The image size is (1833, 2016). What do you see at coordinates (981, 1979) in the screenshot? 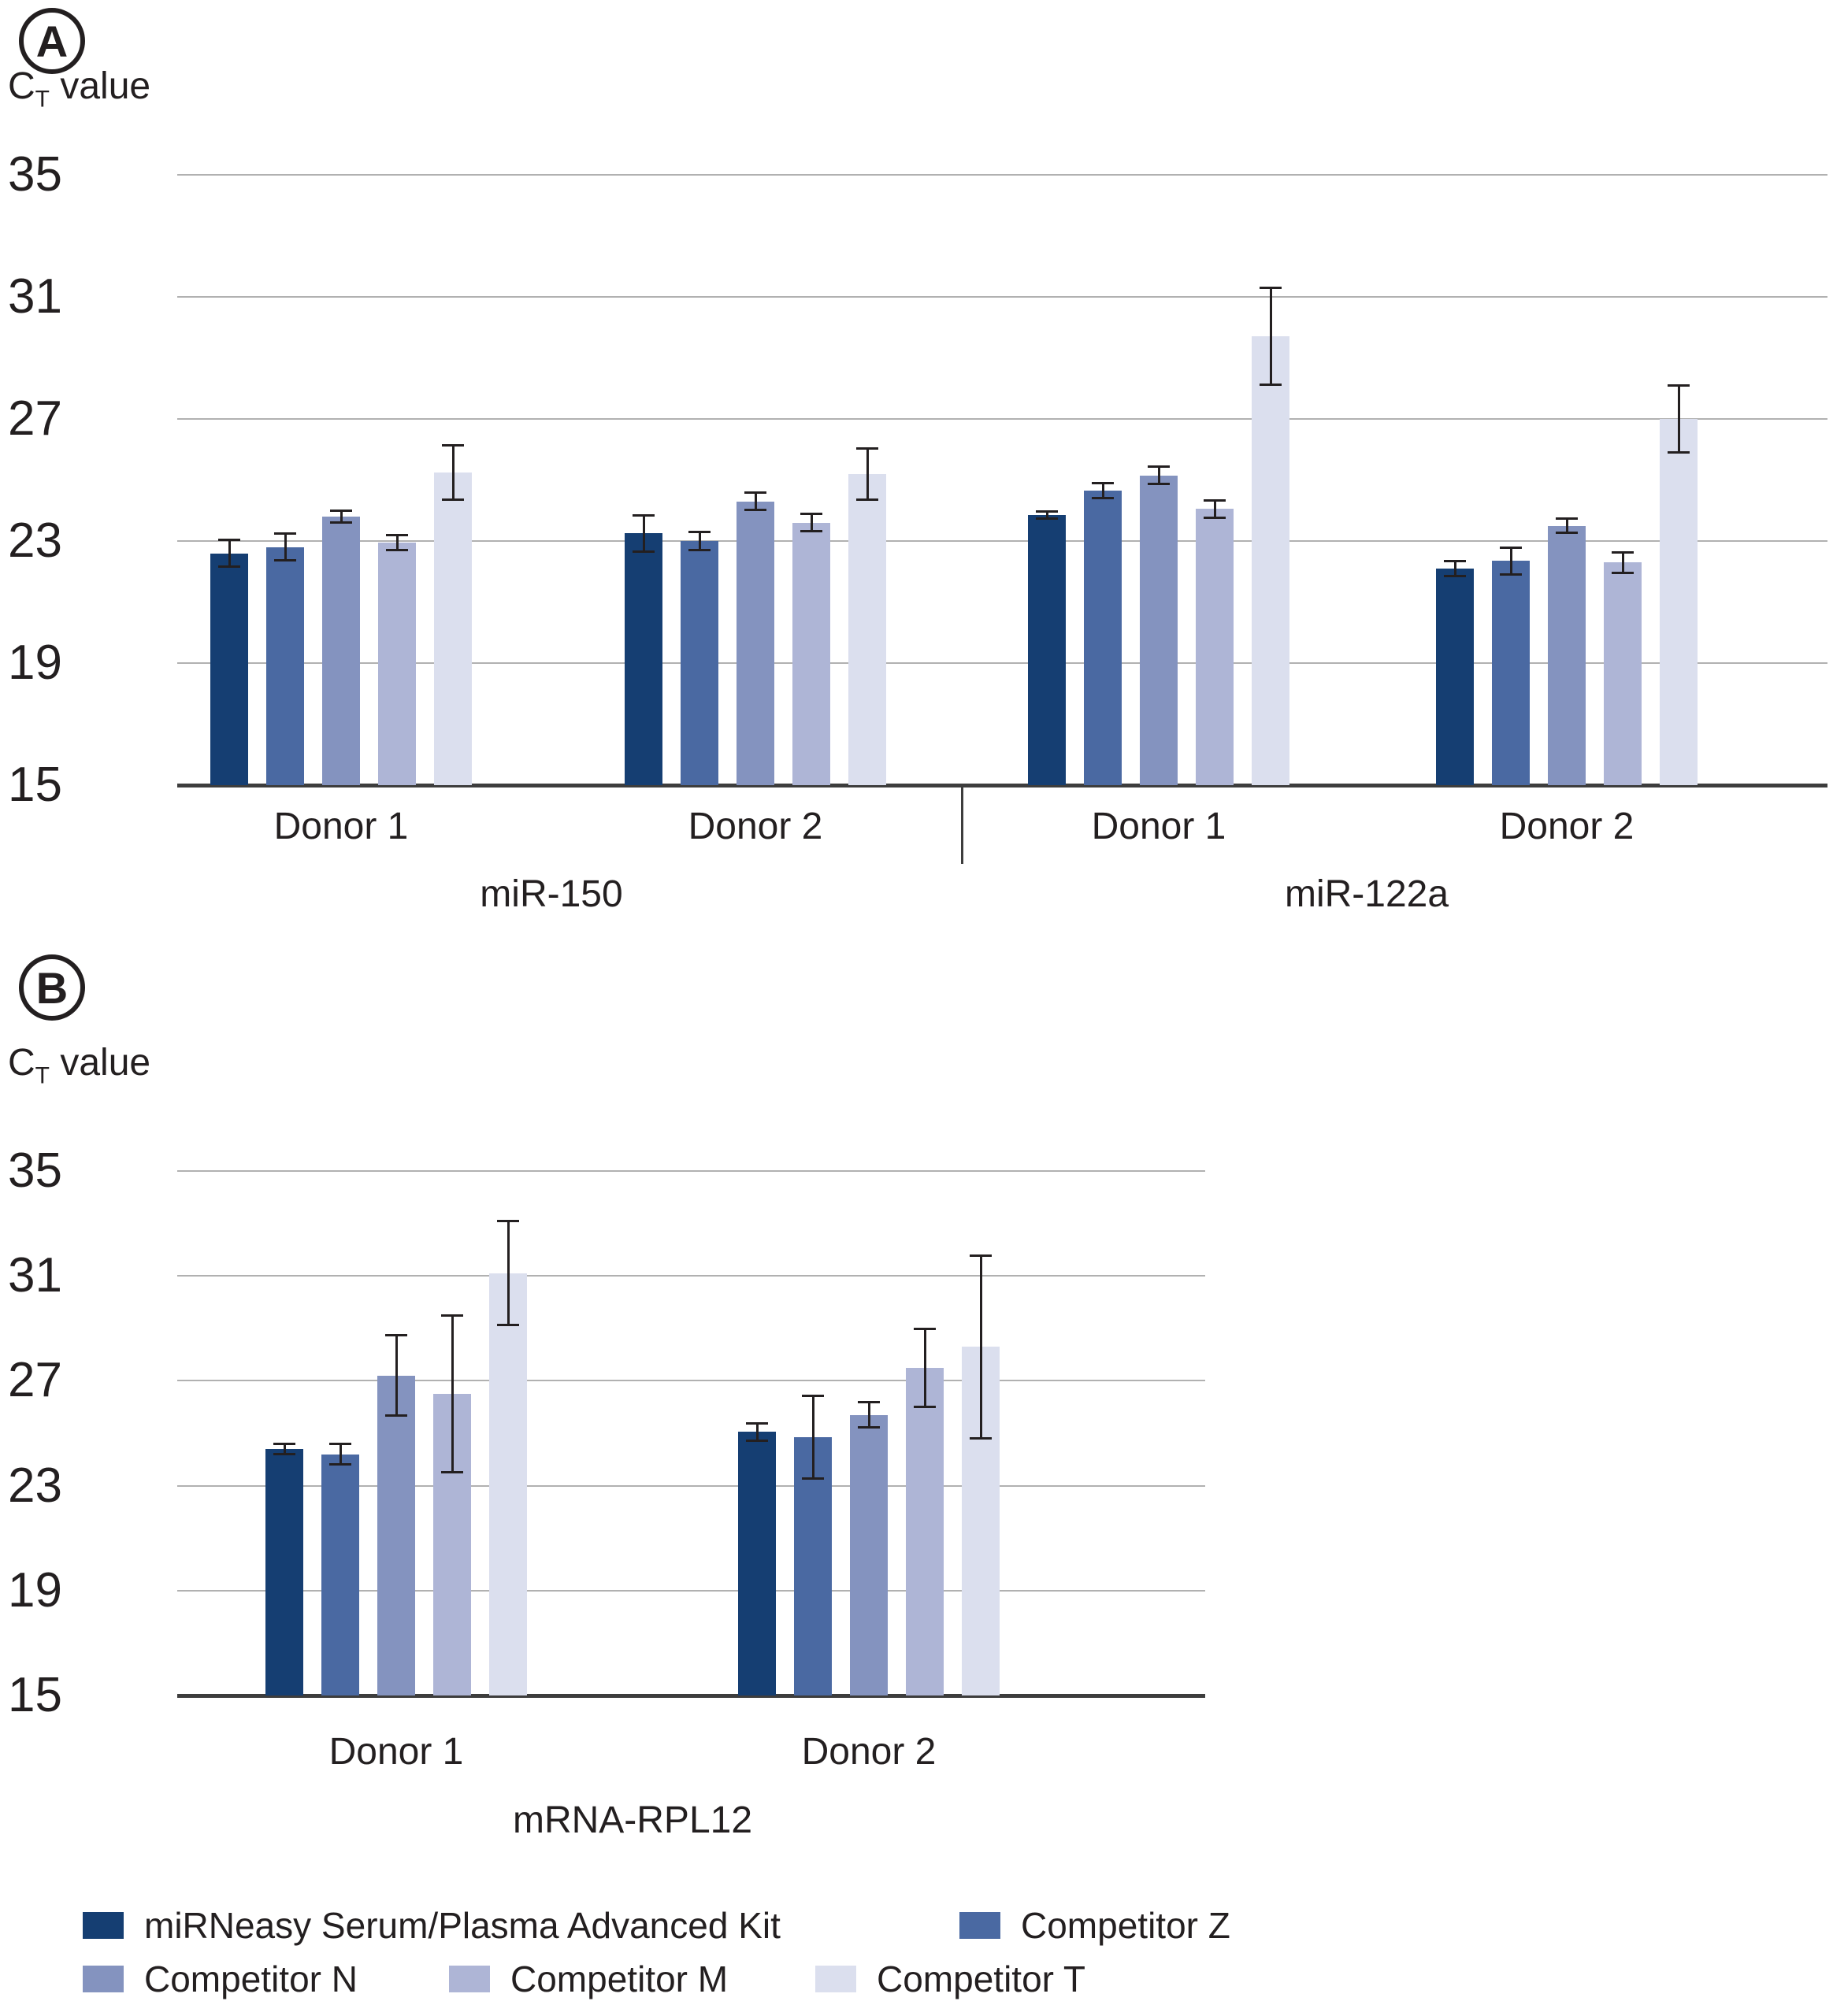
I see `legend-label-competitor-t: Competitor T` at bounding box center [981, 1979].